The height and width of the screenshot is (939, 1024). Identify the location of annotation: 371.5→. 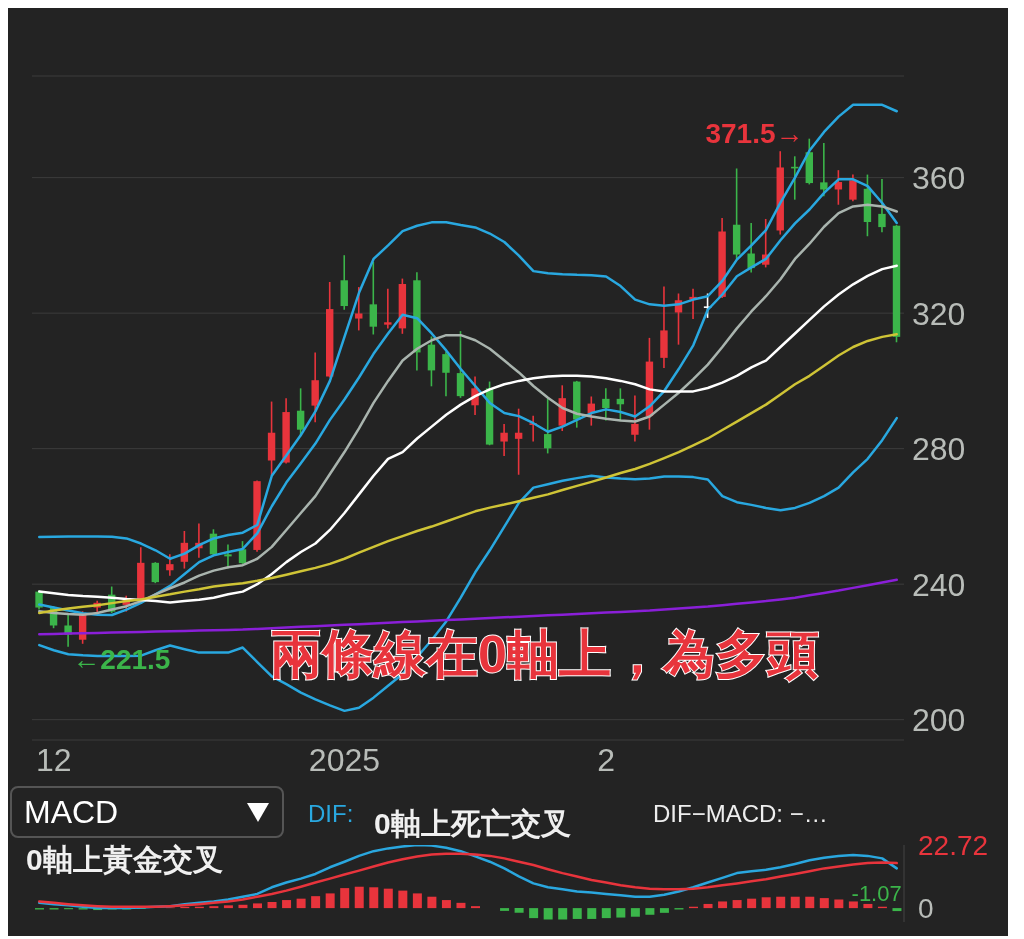
(754, 133).